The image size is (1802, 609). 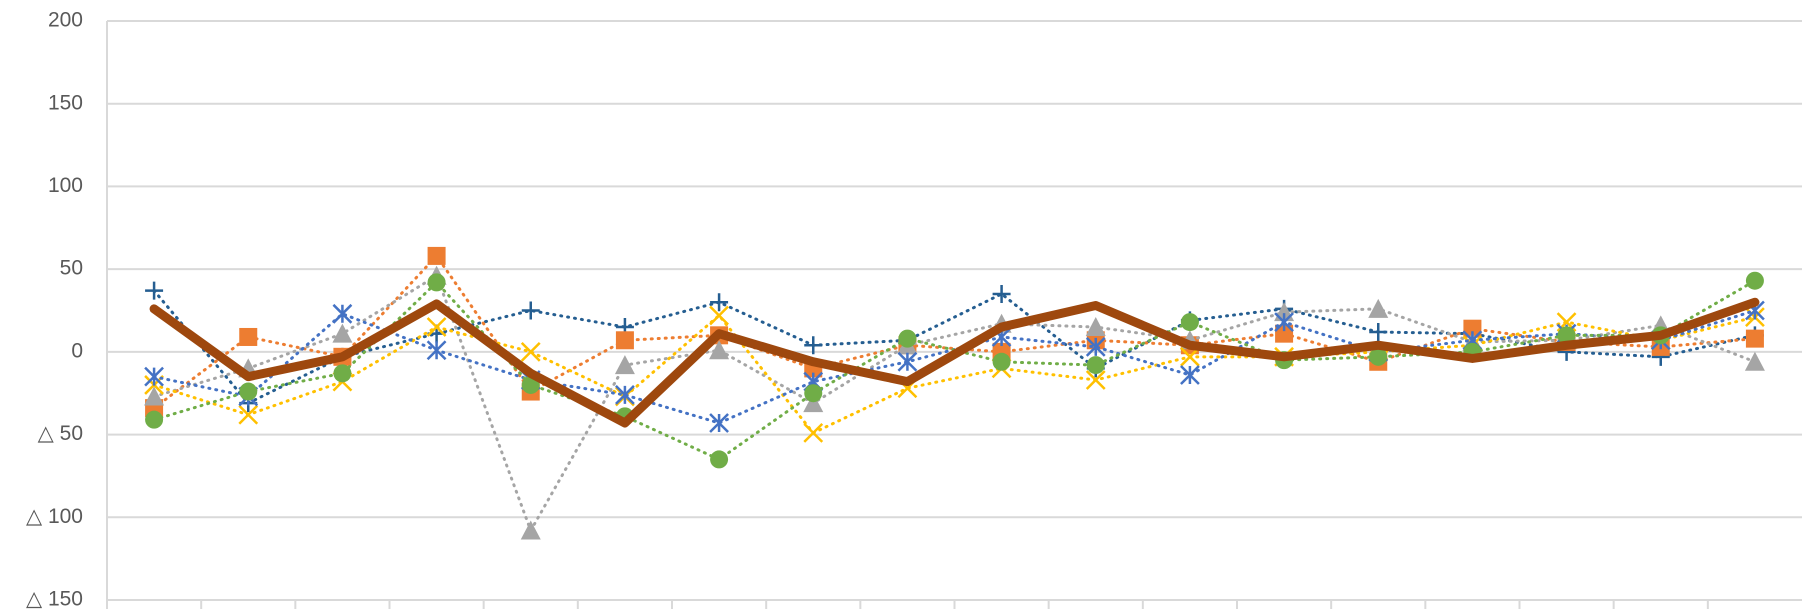 What do you see at coordinates (71, 268) in the screenshot?
I see `y-tick-label: 50` at bounding box center [71, 268].